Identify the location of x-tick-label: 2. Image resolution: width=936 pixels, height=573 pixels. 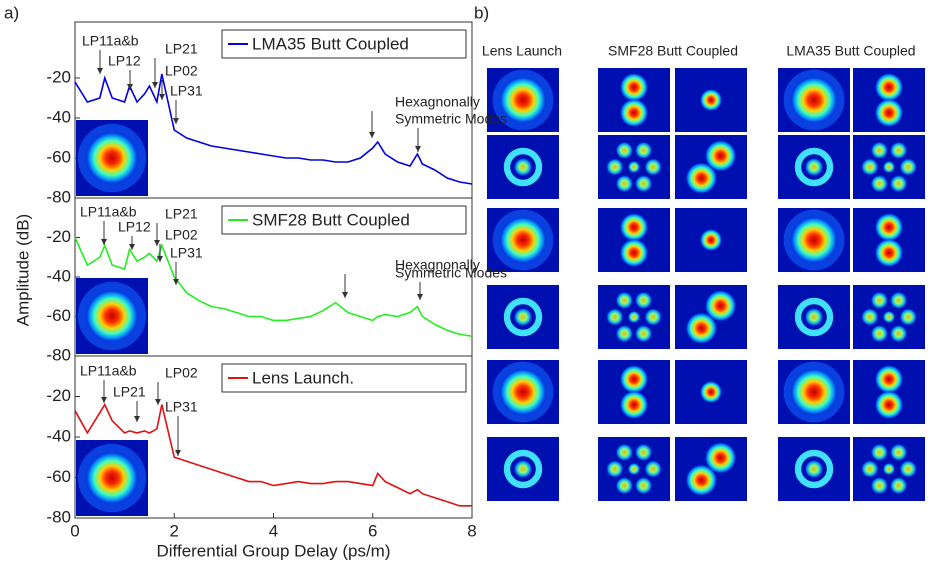
(174, 530).